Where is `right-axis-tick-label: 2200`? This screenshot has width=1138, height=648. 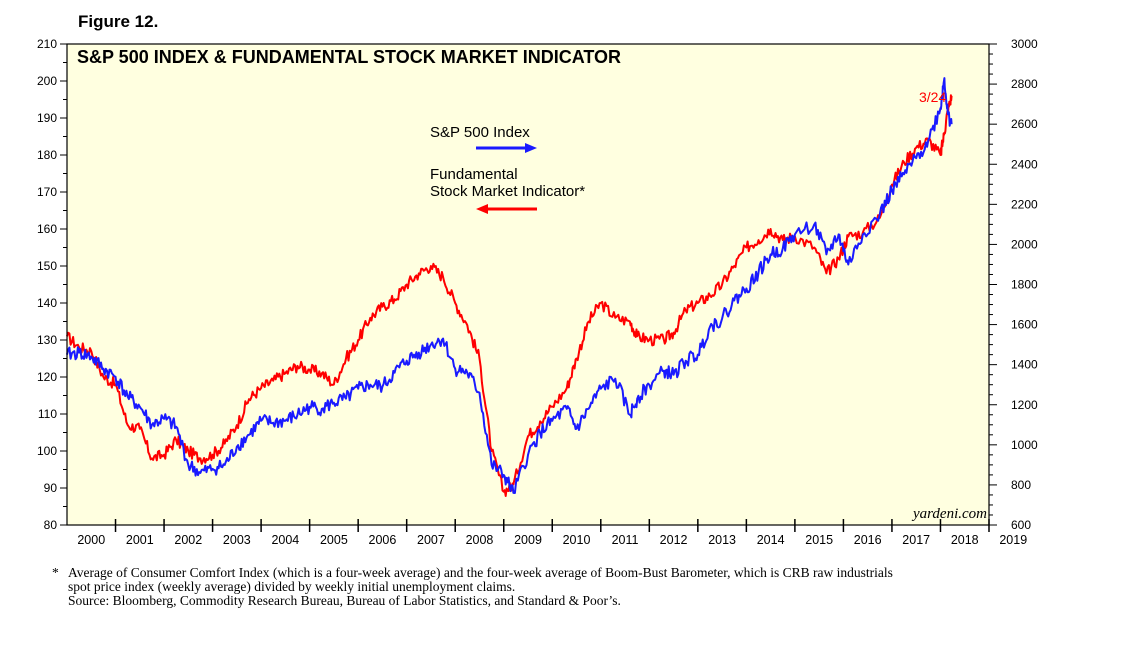 right-axis-tick-label: 2200 is located at coordinates (1024, 204).